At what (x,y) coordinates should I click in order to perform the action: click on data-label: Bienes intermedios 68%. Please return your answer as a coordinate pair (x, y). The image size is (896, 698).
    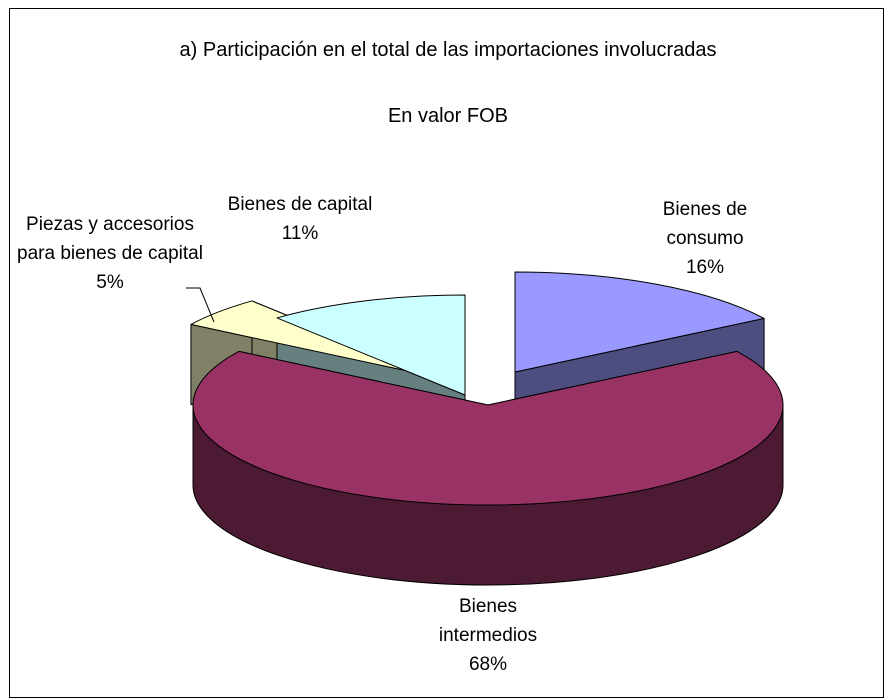
    Looking at the image, I should click on (488, 635).